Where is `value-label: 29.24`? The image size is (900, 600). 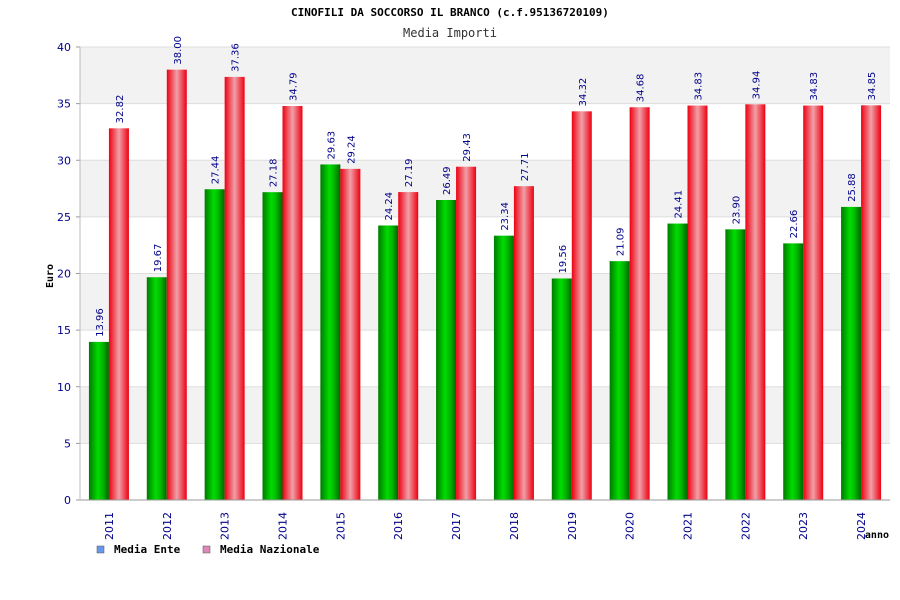 value-label: 29.24 is located at coordinates (351, 149).